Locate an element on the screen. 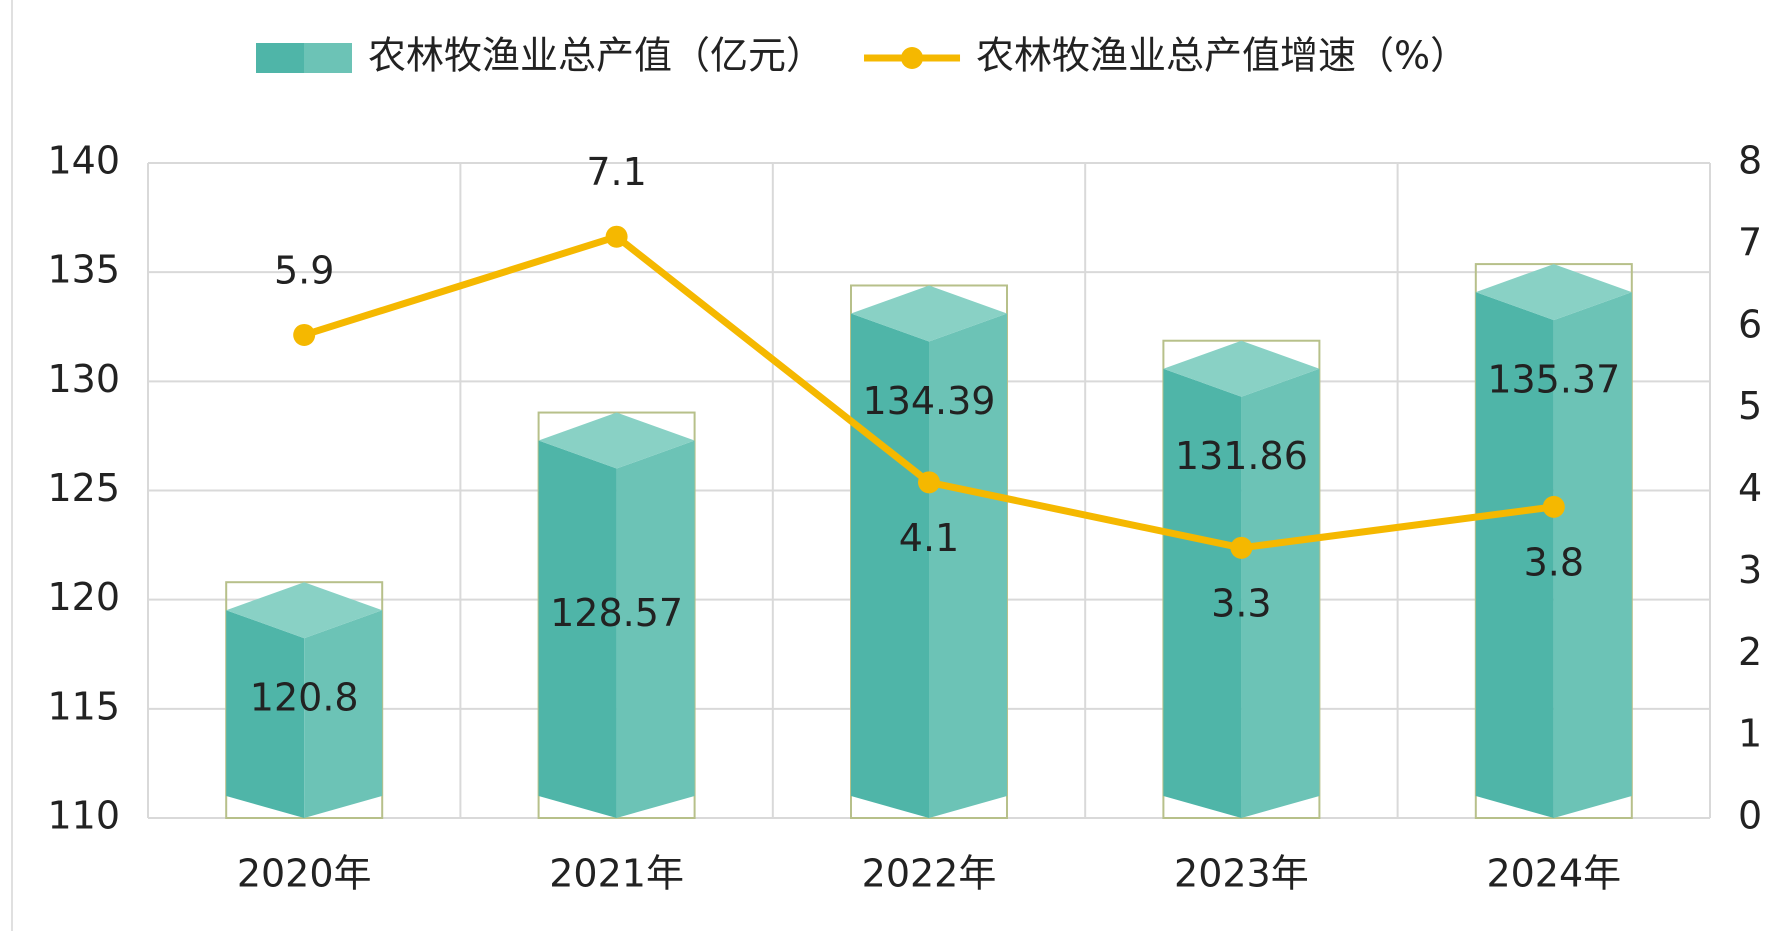 This screenshot has height=931, width=1778. legend-marker is located at coordinates (912, 58).